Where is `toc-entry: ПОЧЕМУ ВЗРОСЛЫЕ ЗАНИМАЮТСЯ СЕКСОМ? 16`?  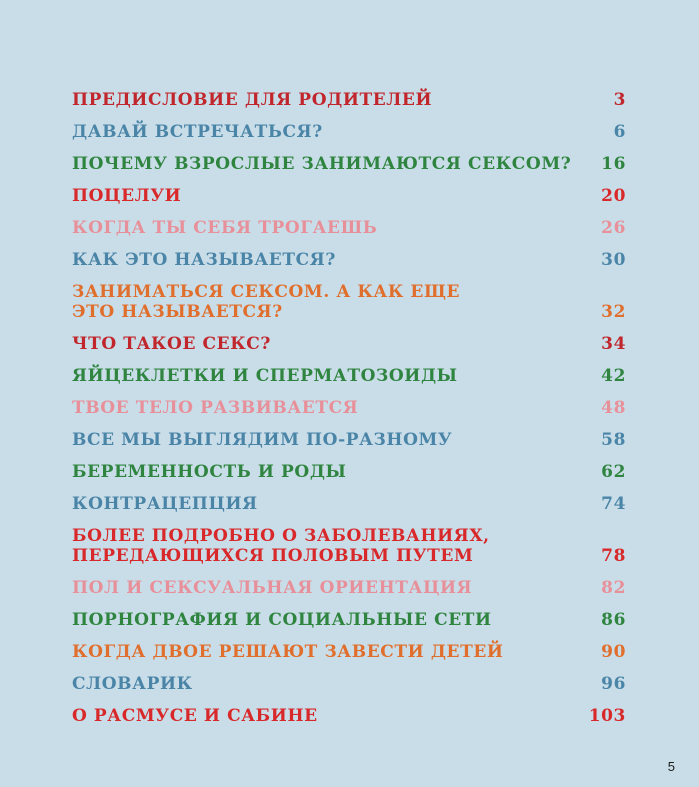 toc-entry: ПОЧЕМУ ВЗРОСЛЫЕ ЗАНИМАЮТСЯ СЕКСОМ? 16 is located at coordinates (349, 164).